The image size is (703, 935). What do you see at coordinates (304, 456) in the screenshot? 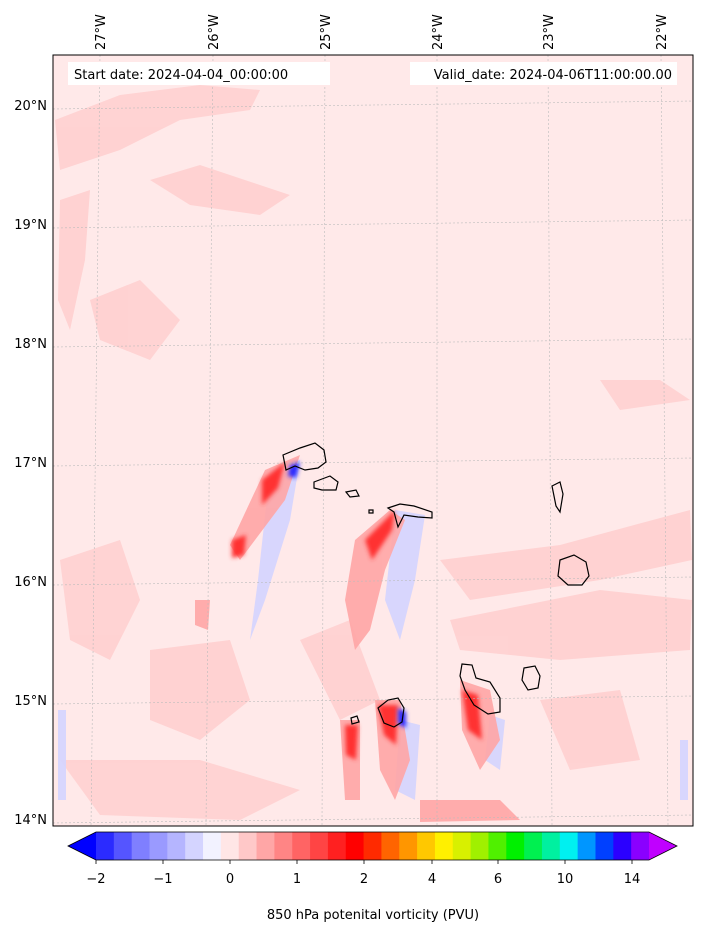
I see `island-santo-antao` at bounding box center [304, 456].